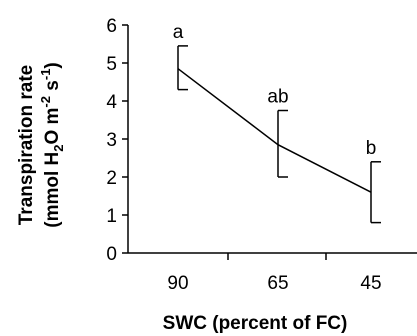  Describe the element at coordinates (52, 65) in the screenshot. I see `y-title-close: )` at that location.